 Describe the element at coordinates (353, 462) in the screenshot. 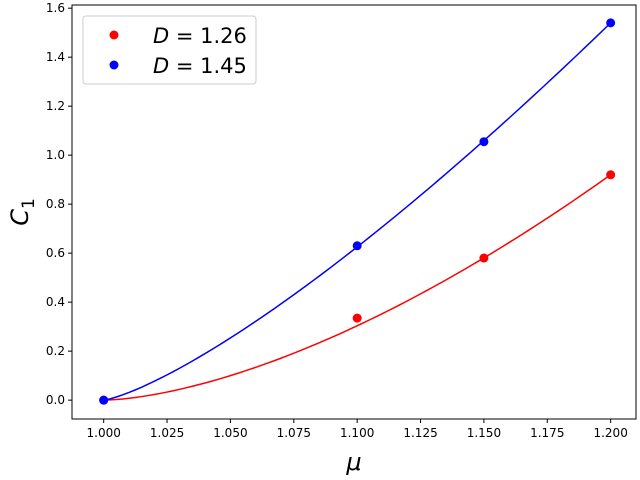

I see `x-axis-label: μ` at that location.